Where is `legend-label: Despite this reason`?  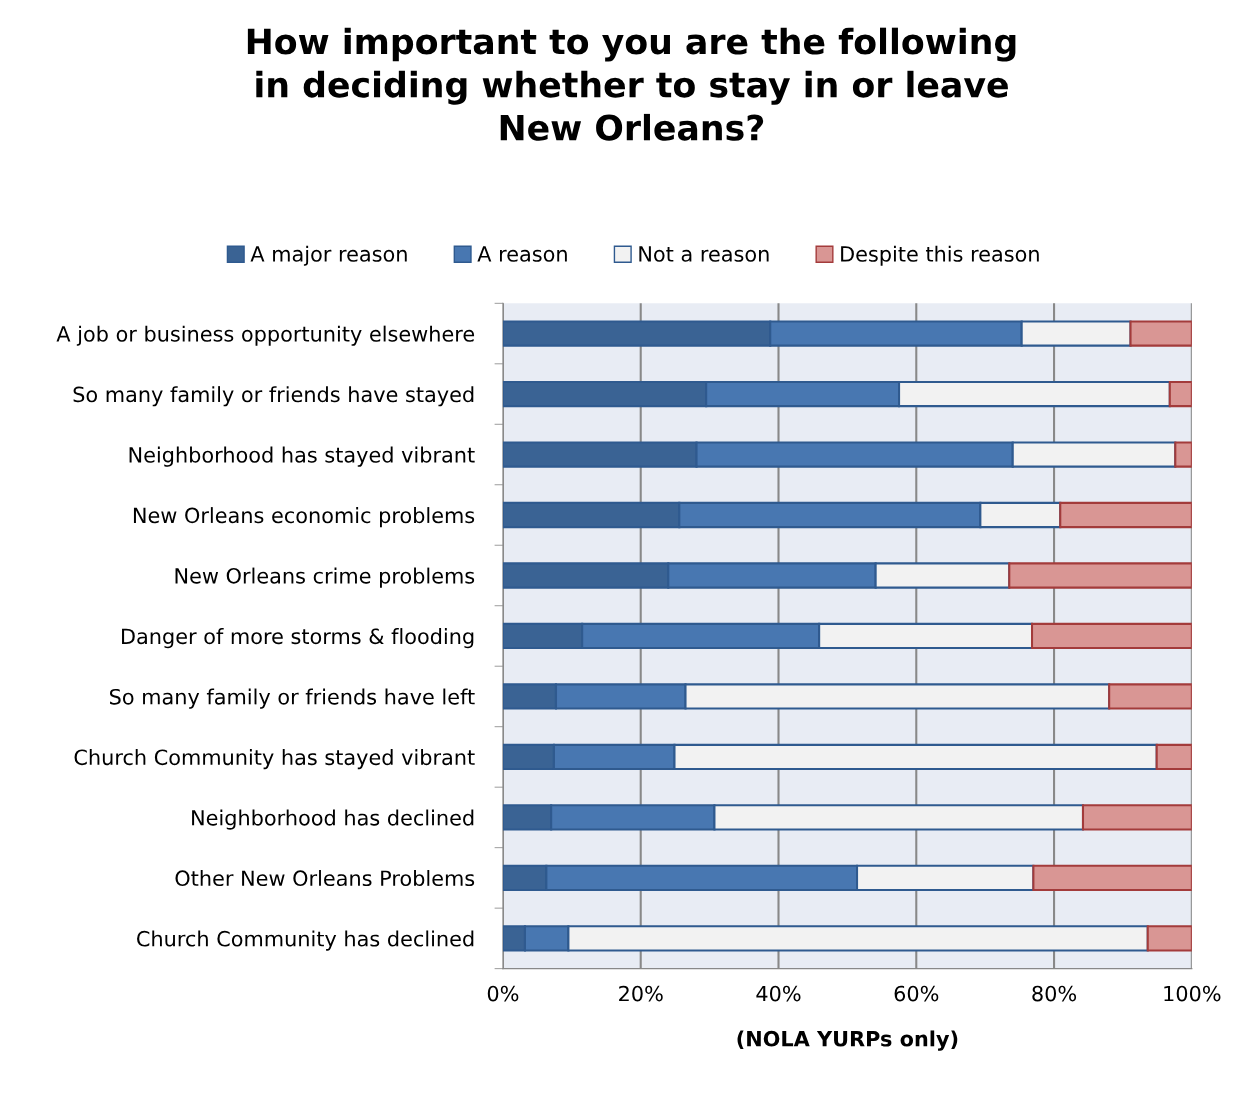 legend-label: Despite this reason is located at coordinates (940, 255).